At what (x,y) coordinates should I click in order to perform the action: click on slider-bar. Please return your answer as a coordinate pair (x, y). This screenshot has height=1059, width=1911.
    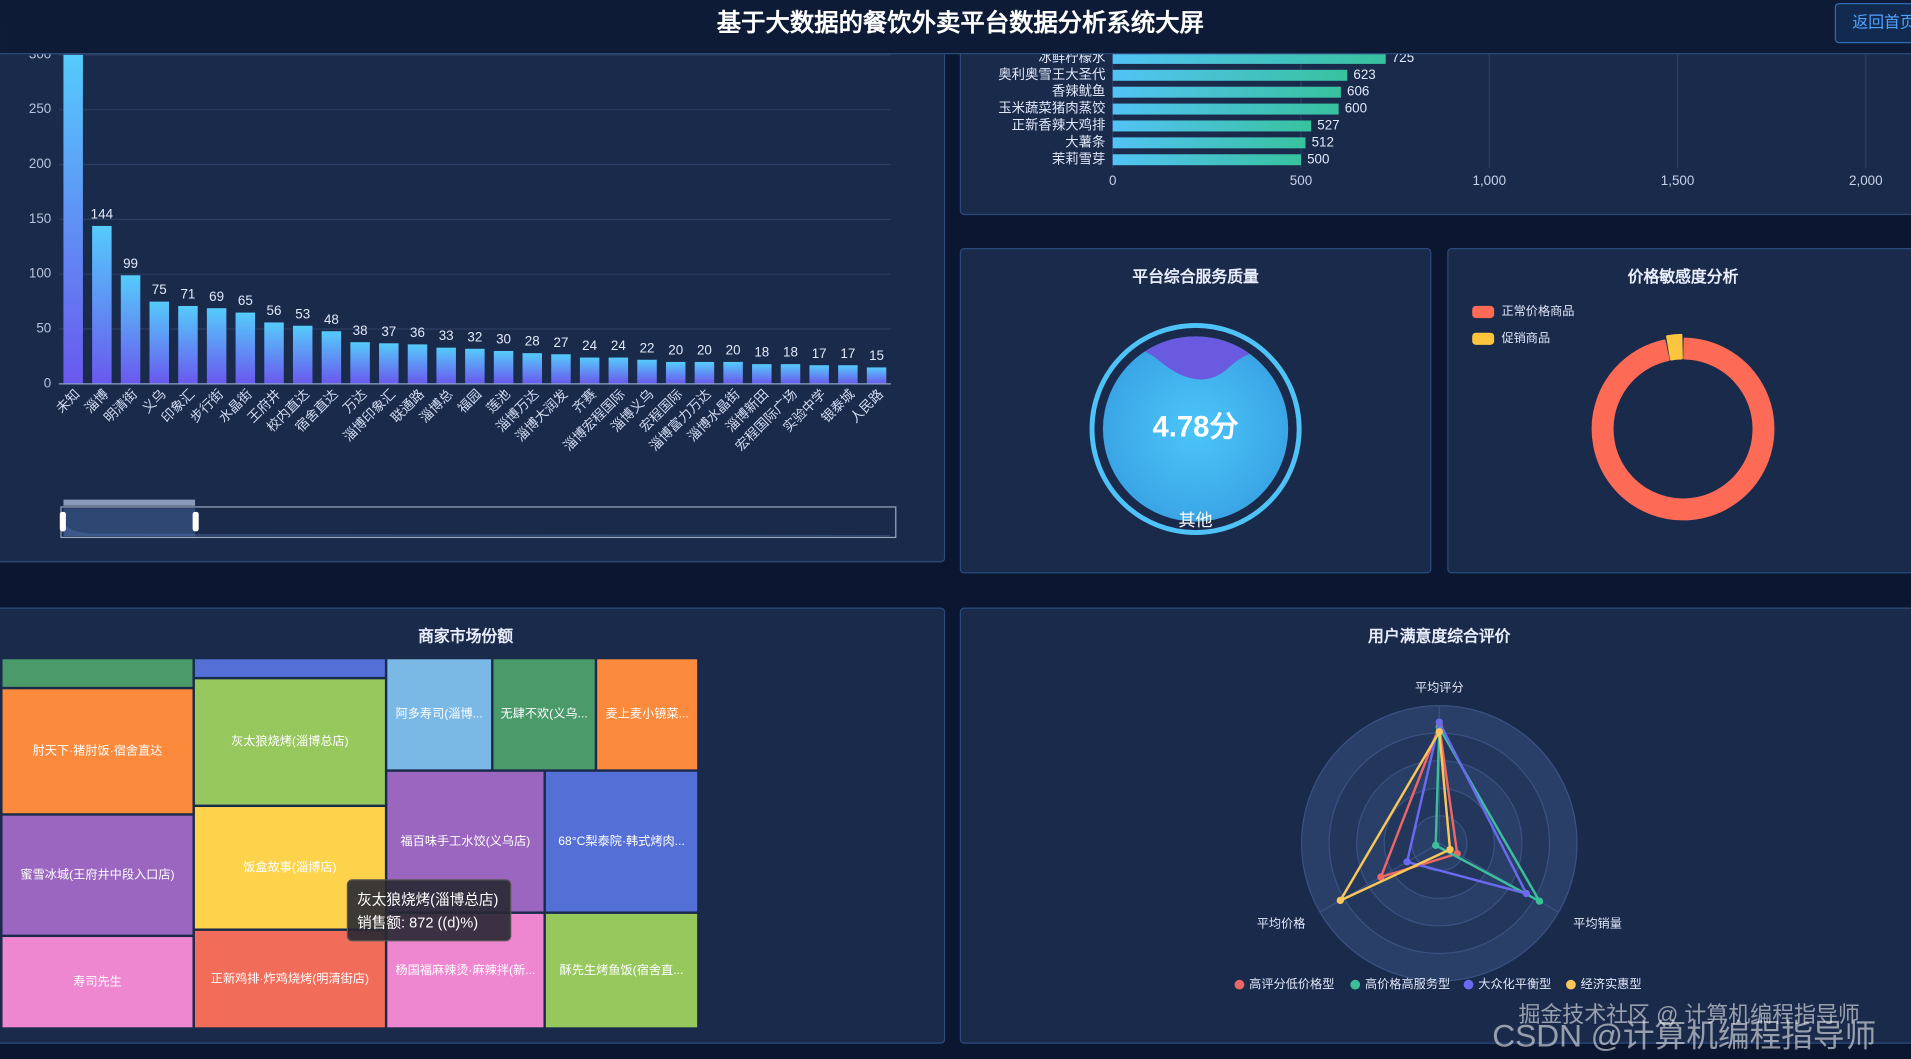
    Looking at the image, I should click on (129, 502).